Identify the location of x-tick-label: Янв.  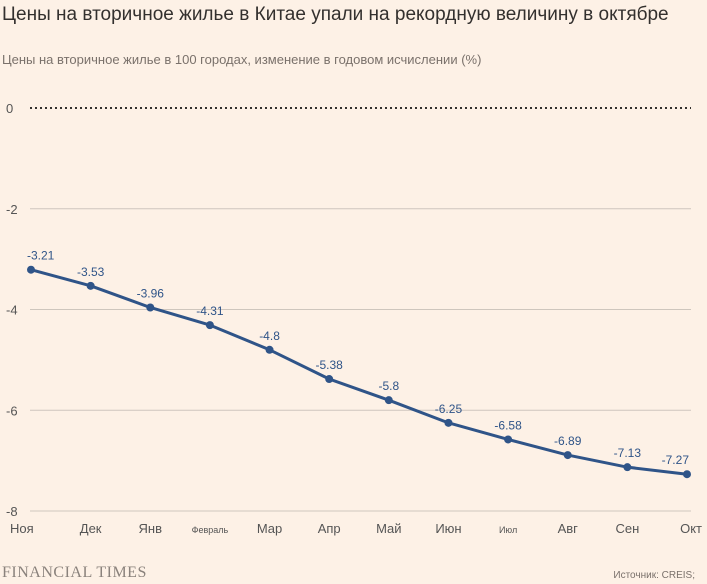
(151, 528).